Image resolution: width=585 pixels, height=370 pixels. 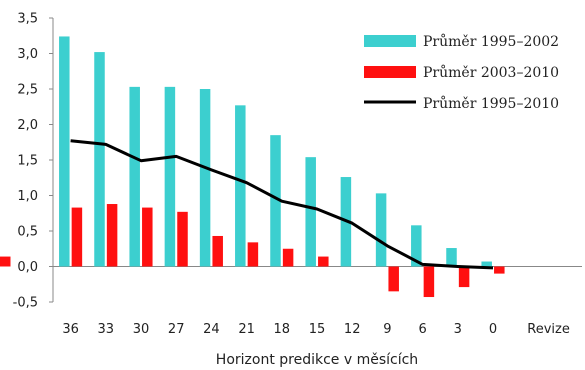 What do you see at coordinates (27, 232) in the screenshot?
I see `y-tick-label: 0,5` at bounding box center [27, 232].